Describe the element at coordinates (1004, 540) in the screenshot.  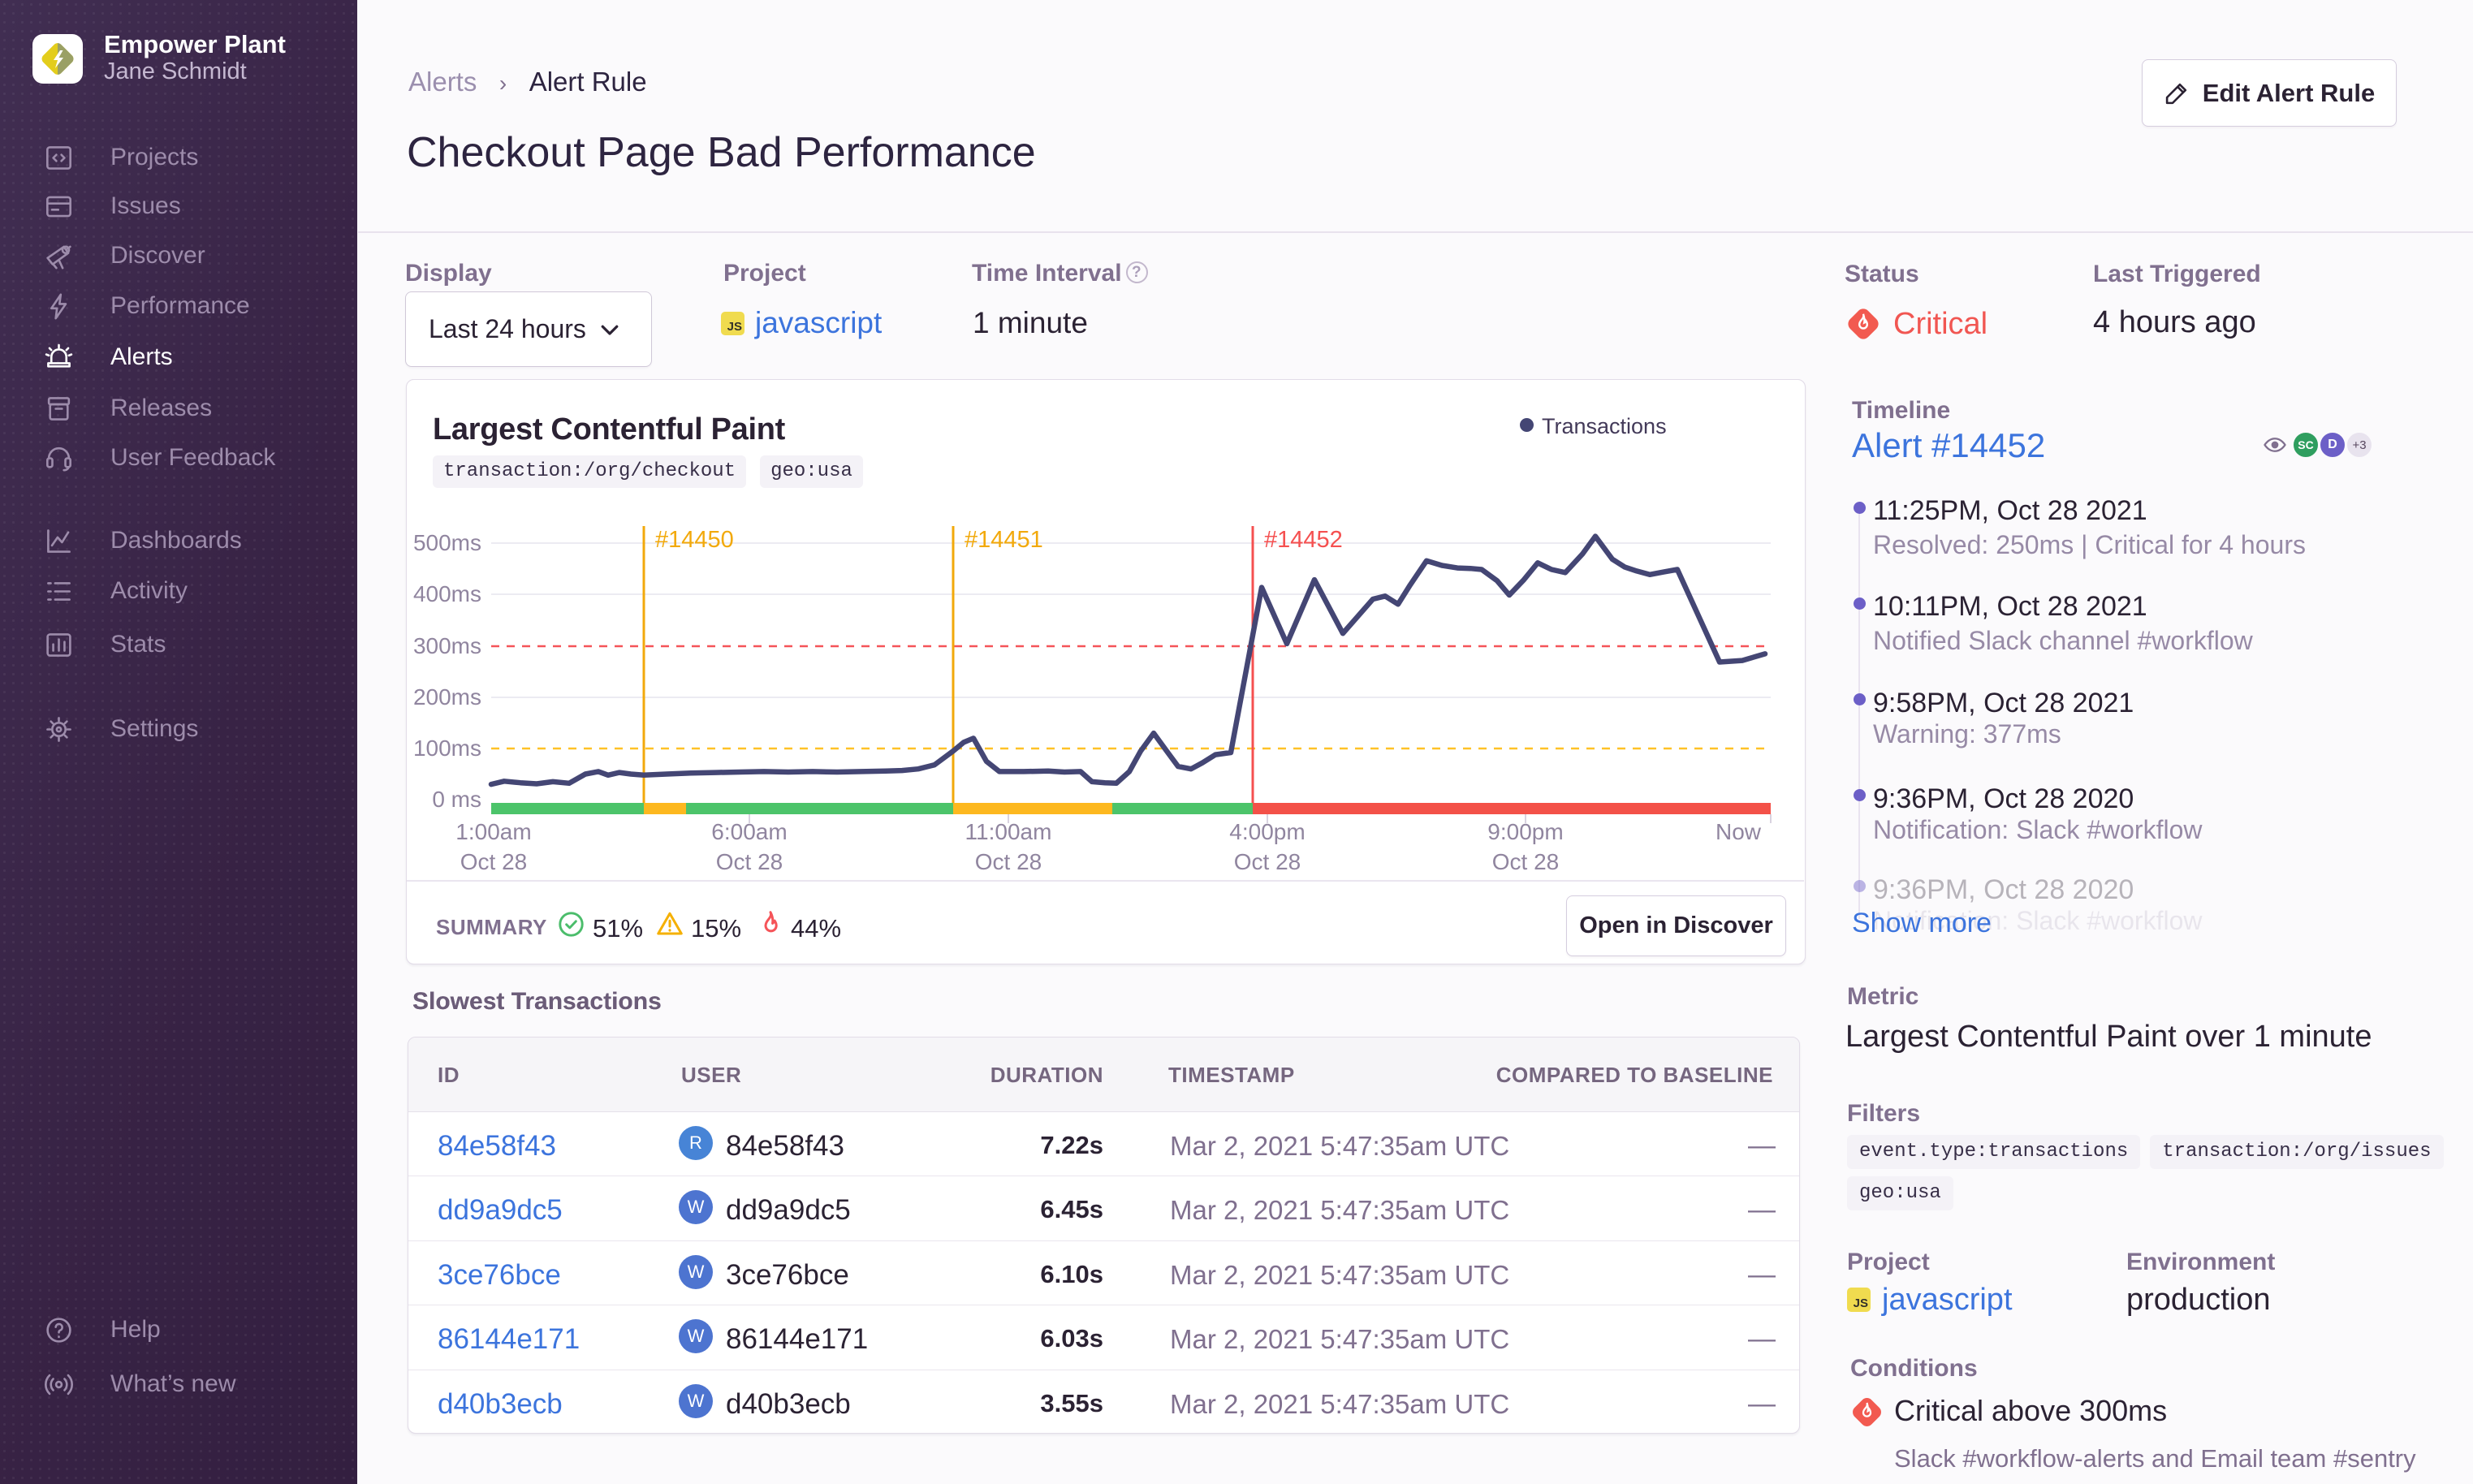
I see `svg-text: #14451` at that location.